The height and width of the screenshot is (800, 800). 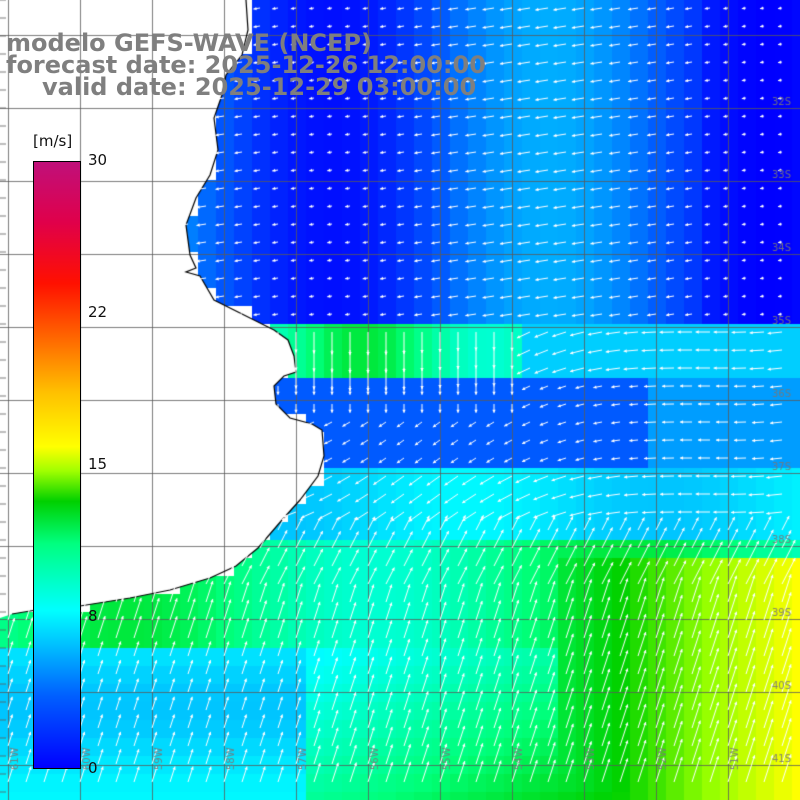 What do you see at coordinates (93, 768) in the screenshot?
I see `colorbar-tick-0: 0` at bounding box center [93, 768].